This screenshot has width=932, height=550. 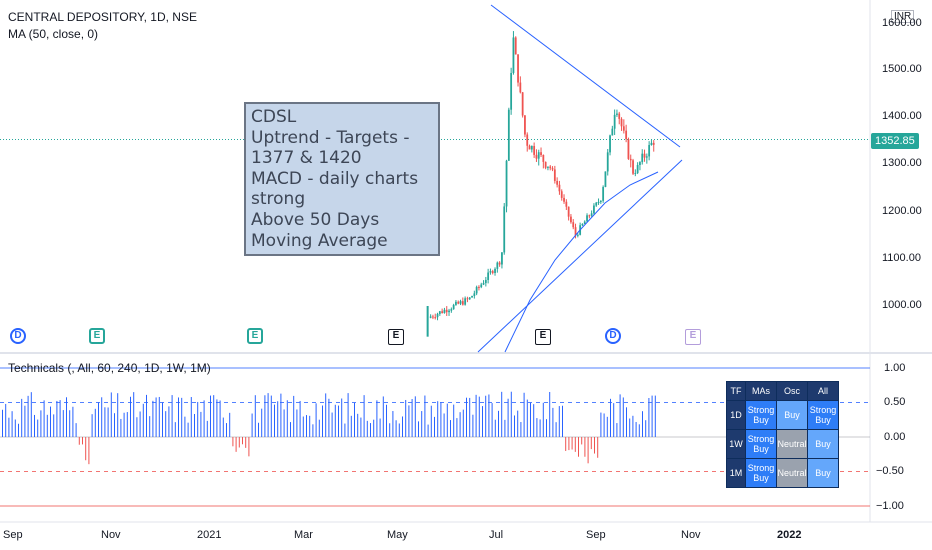 I want to click on y-tick-label: 0.00, so click(x=895, y=437).